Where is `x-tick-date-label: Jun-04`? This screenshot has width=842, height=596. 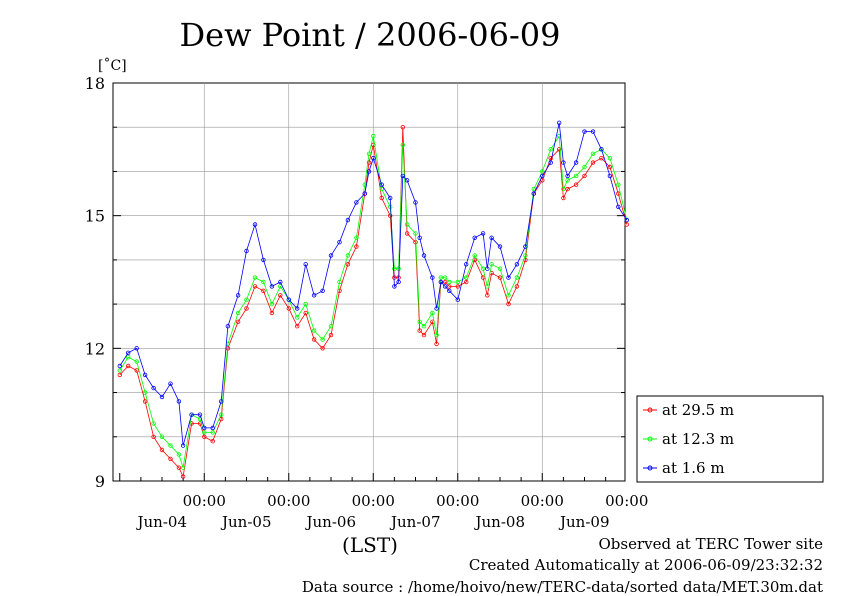 x-tick-date-label: Jun-04 is located at coordinates (162, 522).